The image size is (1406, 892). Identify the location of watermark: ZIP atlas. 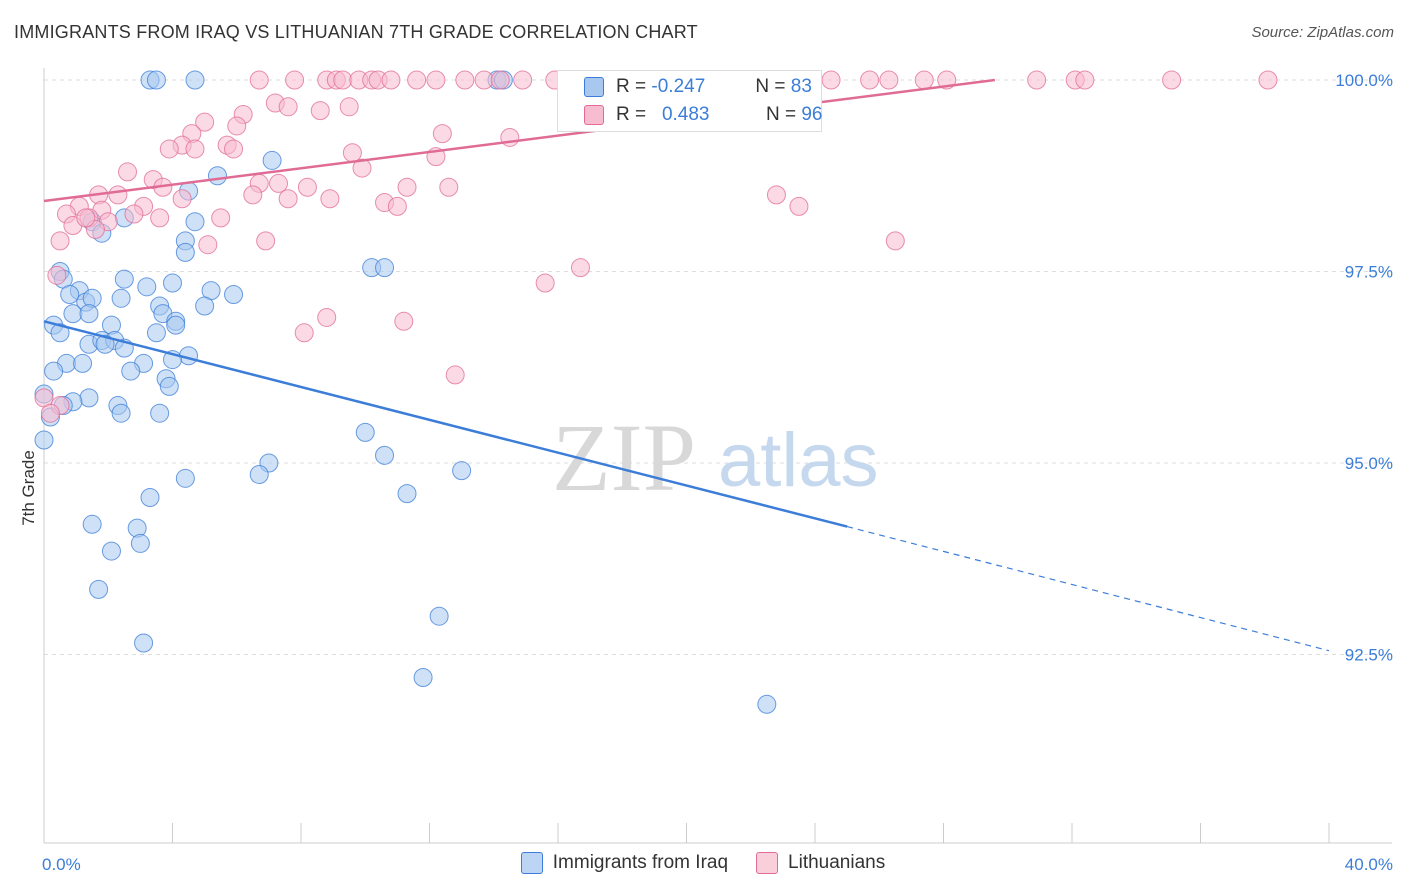
(715, 457).